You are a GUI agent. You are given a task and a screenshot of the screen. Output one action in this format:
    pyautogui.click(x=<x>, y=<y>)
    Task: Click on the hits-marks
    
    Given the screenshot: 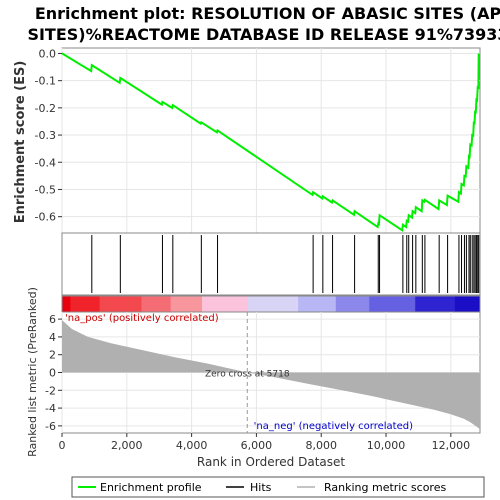 What is the action you would take?
    pyautogui.click(x=285, y=264)
    